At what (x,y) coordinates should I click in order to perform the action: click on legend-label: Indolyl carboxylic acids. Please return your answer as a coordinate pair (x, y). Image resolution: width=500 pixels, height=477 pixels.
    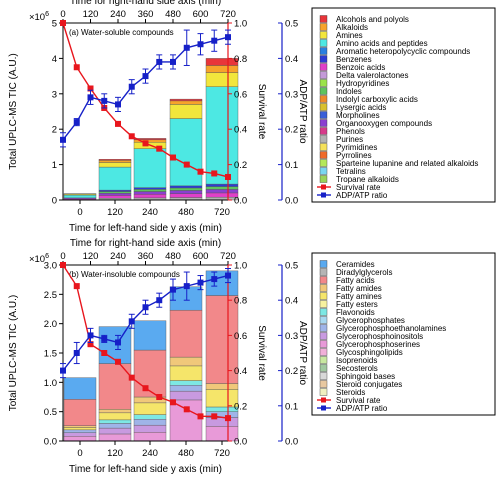
    Looking at the image, I should click on (377, 99).